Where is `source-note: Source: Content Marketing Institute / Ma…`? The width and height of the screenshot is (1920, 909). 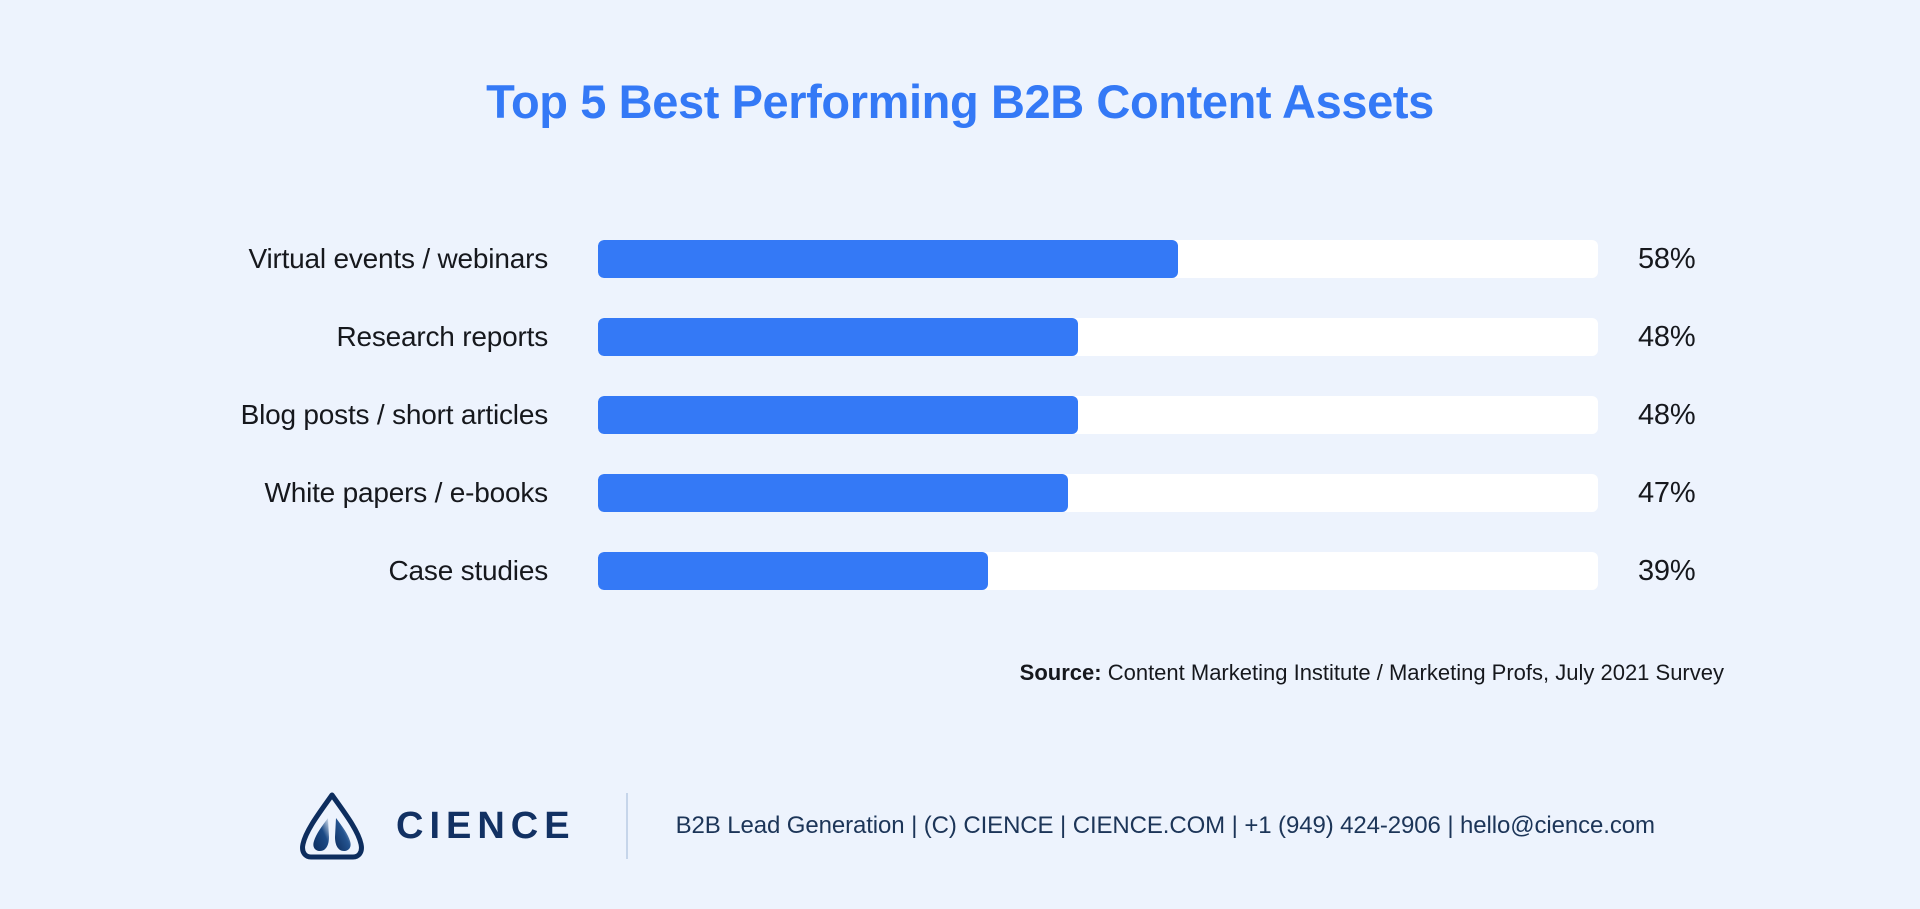 source-note: Source: Content Marketing Institute / Ma… is located at coordinates (862, 673).